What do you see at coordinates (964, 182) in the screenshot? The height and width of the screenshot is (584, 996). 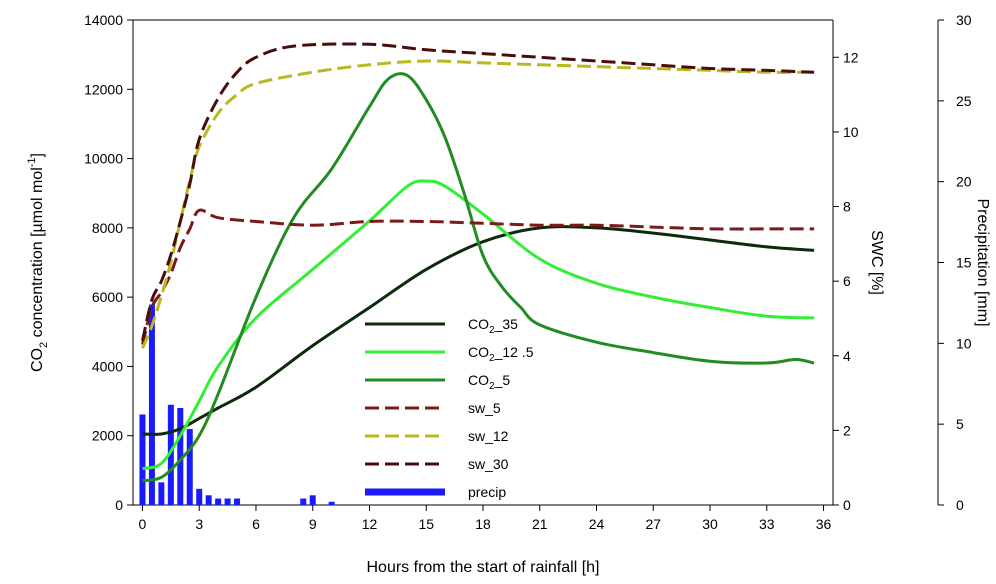 I see `y-right-tick-label: 20` at bounding box center [964, 182].